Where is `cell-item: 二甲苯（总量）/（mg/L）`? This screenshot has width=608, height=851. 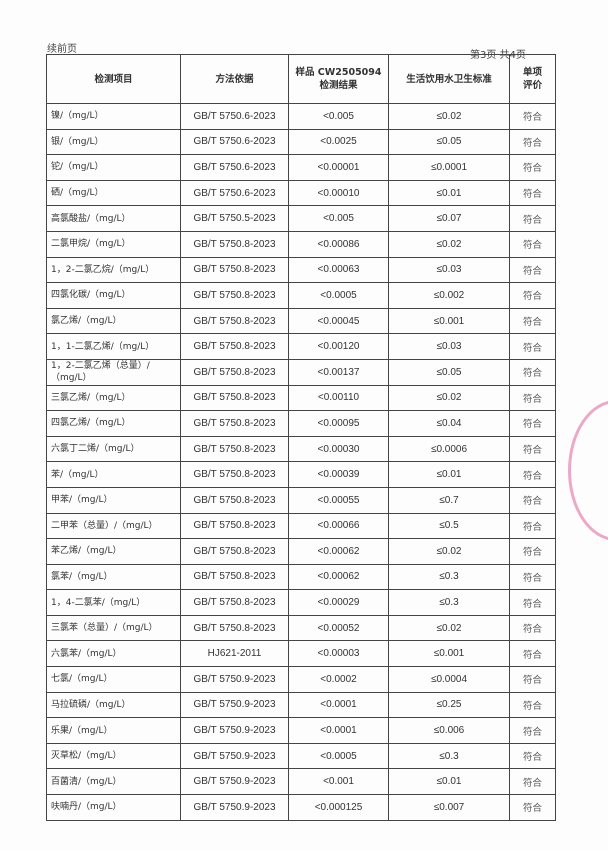
cell-item: 二甲苯（总量）/（mg/L） is located at coordinates (113, 526).